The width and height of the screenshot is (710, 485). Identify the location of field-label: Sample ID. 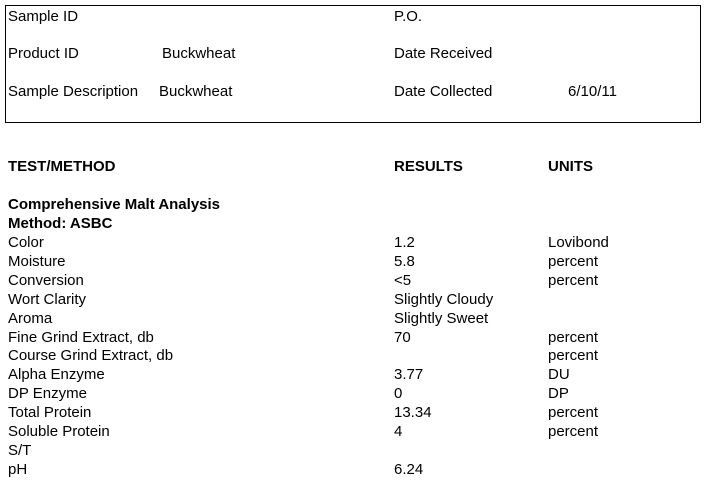
(43, 16).